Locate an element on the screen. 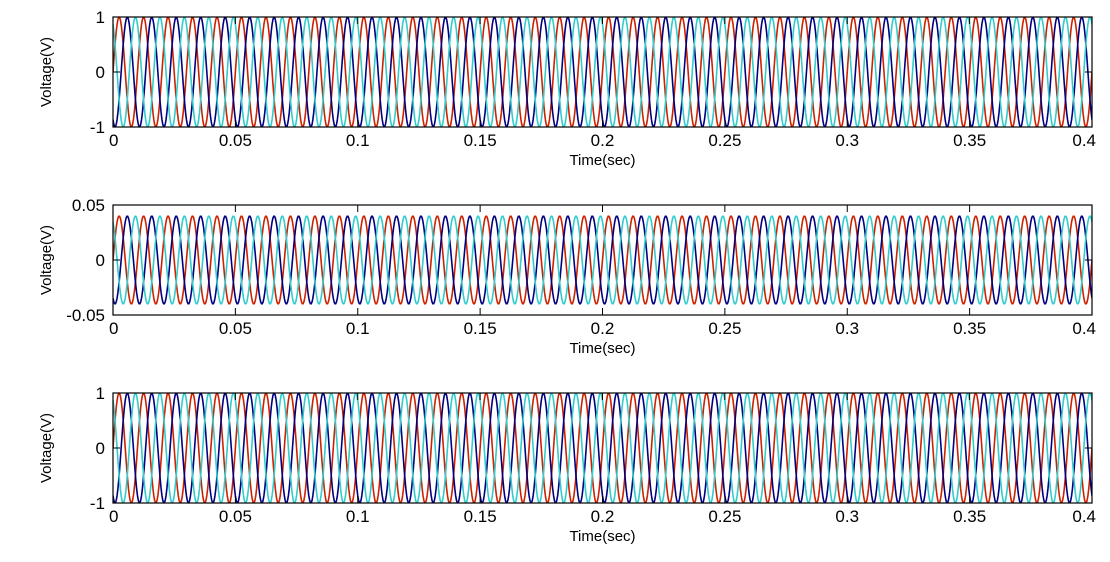  y-tick-label: -0.05 is located at coordinates (85, 315).